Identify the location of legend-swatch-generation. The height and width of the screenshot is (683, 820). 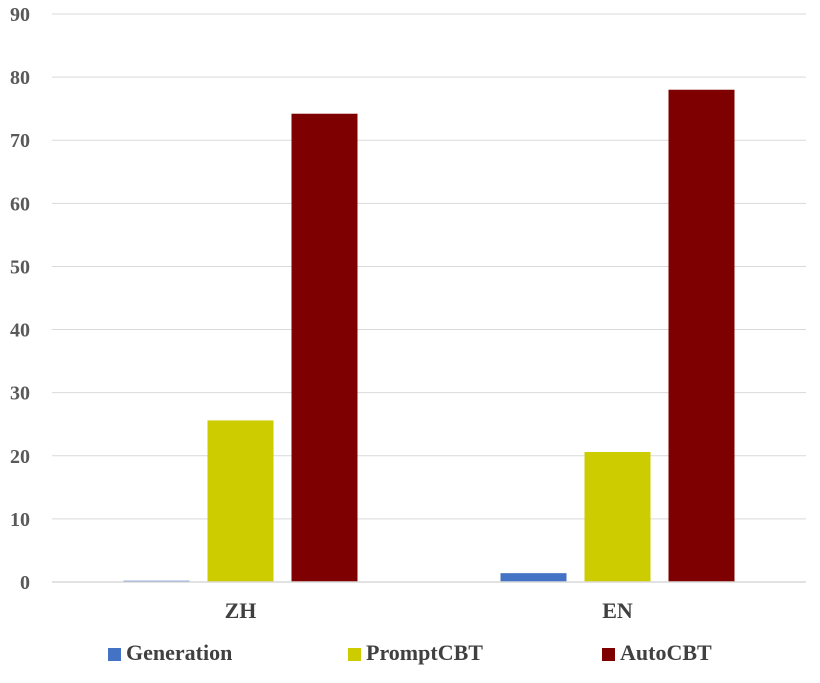
(114, 654).